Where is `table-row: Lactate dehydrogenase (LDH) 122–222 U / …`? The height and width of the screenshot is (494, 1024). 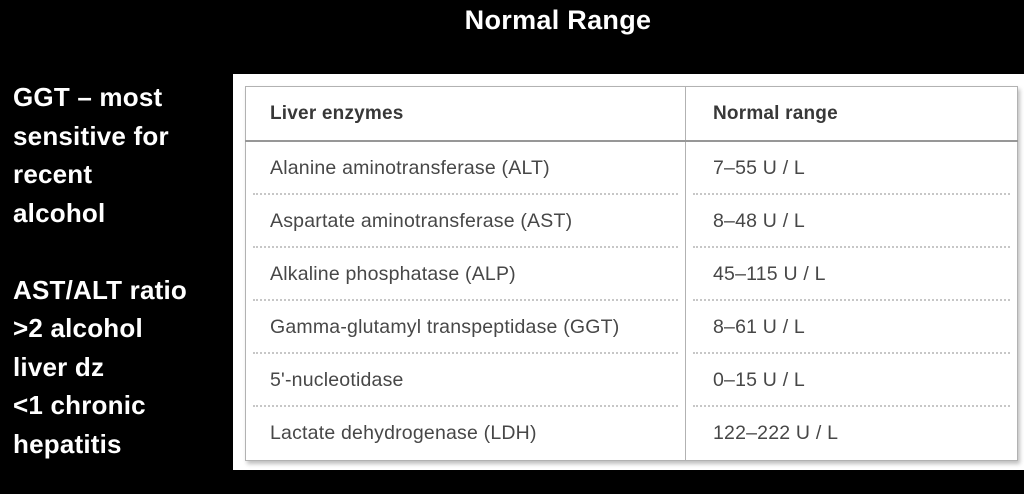
table-row: Lactate dehydrogenase (LDH) 122–222 U / … is located at coordinates (631, 434).